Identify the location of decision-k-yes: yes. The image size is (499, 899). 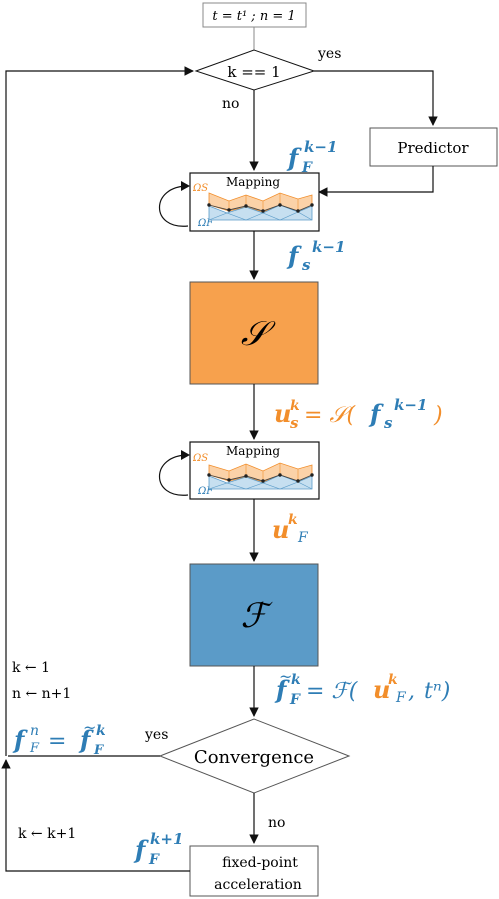
(329, 54).